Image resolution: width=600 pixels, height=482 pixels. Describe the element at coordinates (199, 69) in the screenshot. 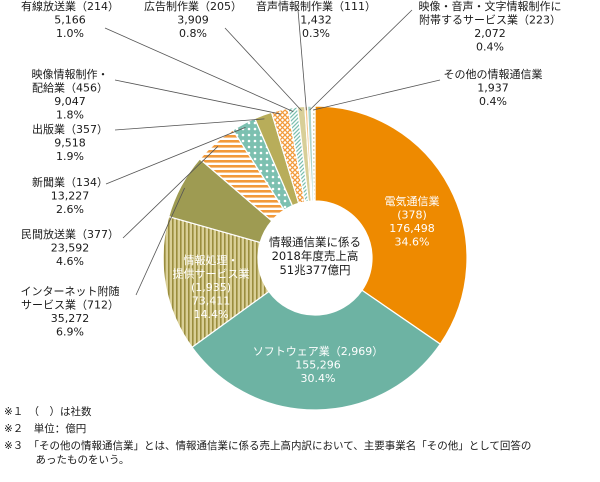

I see `leader-line-cable` at that location.